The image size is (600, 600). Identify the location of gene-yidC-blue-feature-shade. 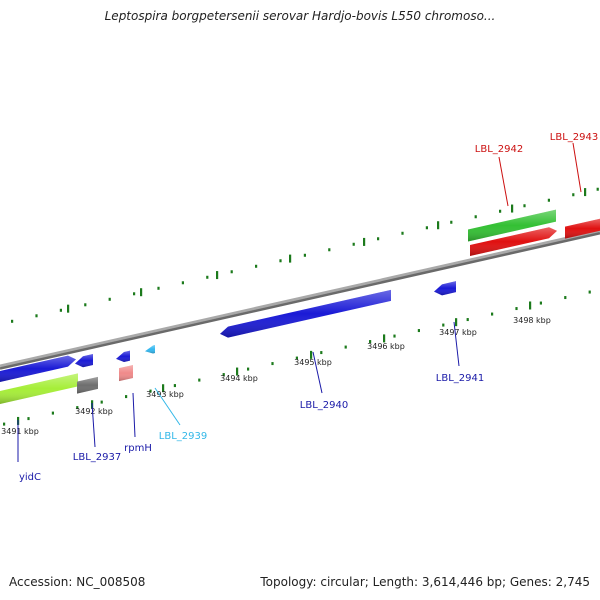
(38, 368).